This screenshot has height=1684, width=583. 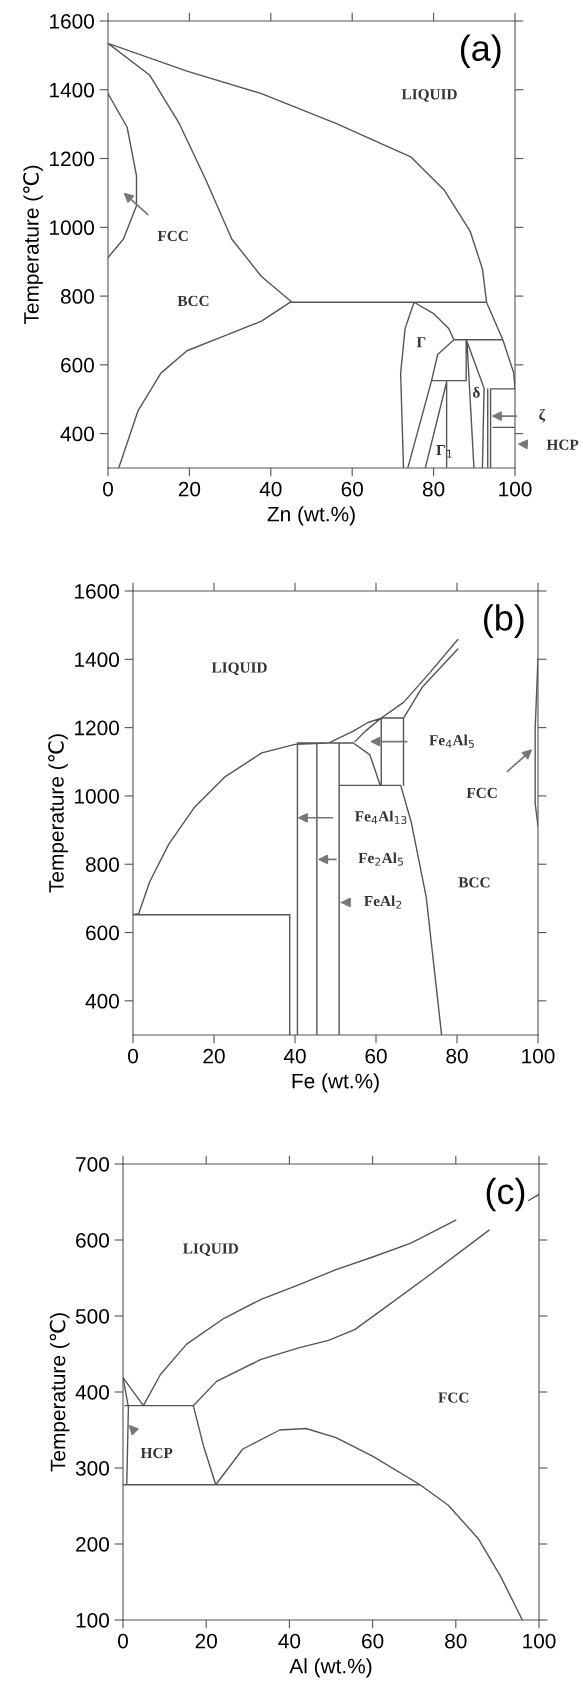 What do you see at coordinates (335, 1083) in the screenshot?
I see `x-axis-title: Fe (wt.%)` at bounding box center [335, 1083].